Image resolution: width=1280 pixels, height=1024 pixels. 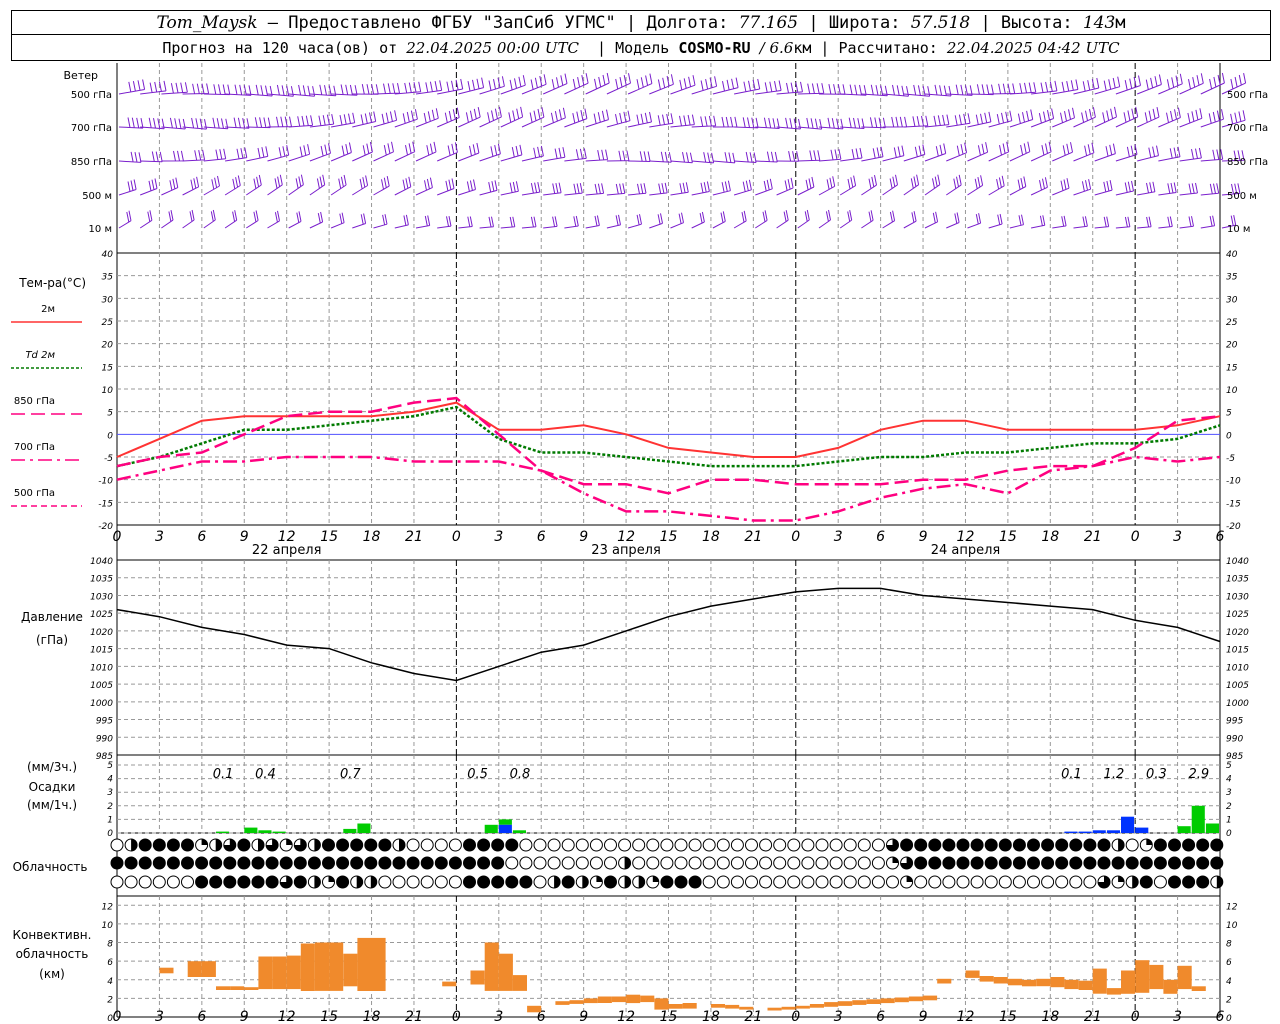 What do you see at coordinates (1128, 824) in the screenshot?
I see `precip-snow-bar` at bounding box center [1128, 824].